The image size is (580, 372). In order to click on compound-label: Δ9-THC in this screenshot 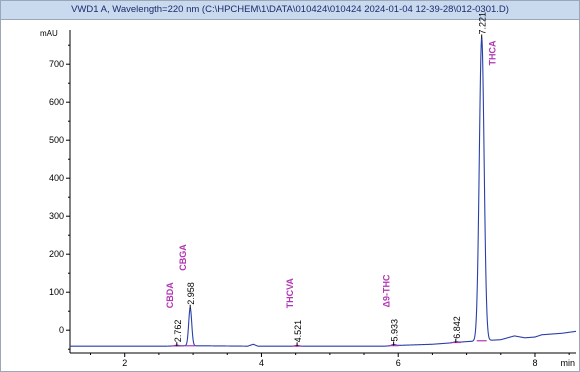, I will do `click(387, 290)`.